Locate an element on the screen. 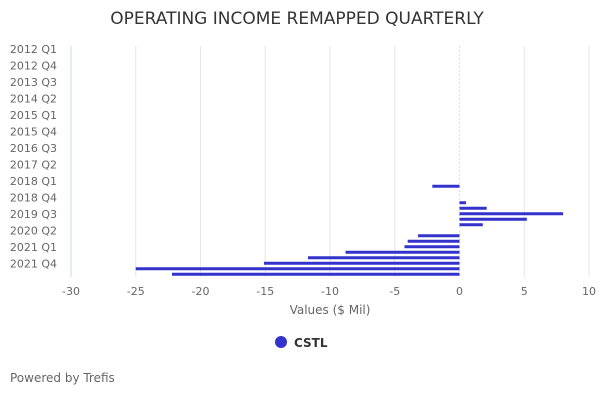 This screenshot has width=600, height=400. y-tick-label: 2017 Q2 is located at coordinates (33, 164).